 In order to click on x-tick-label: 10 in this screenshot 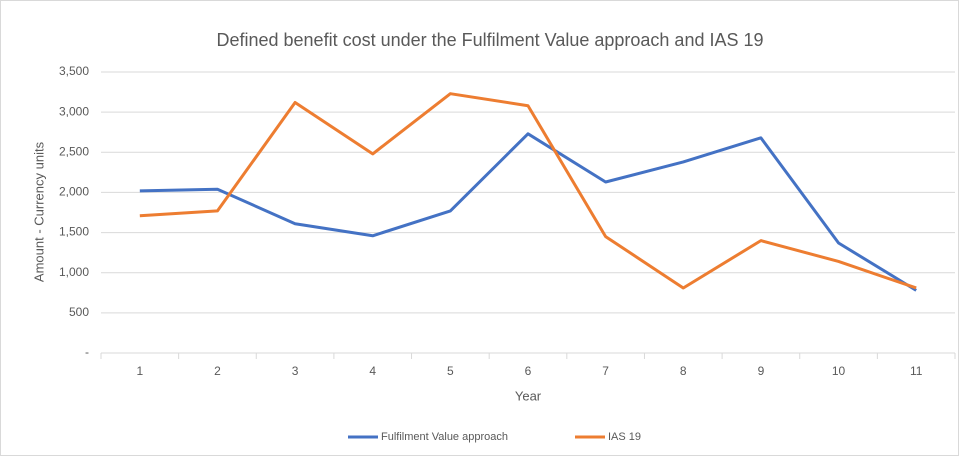, I will do `click(839, 371)`.